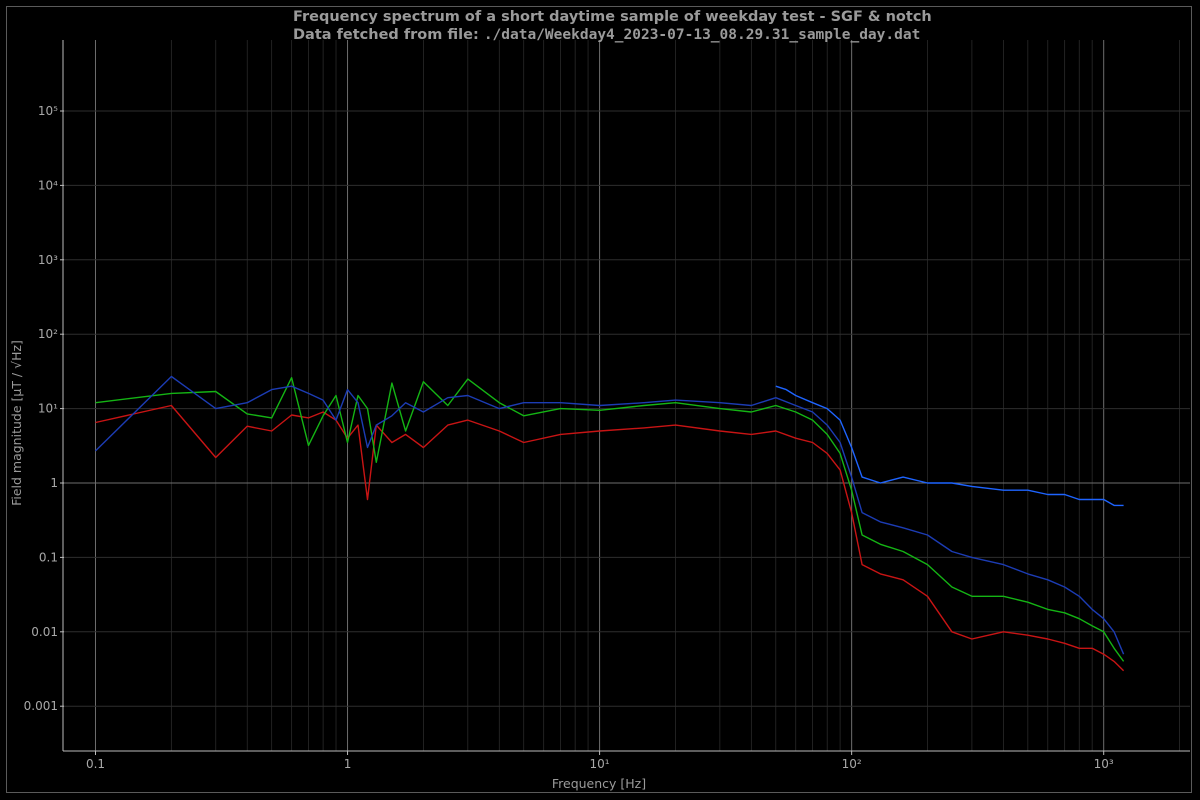  What do you see at coordinates (48, 111) in the screenshot?
I see `y-tick-label: 10⁵` at bounding box center [48, 111].